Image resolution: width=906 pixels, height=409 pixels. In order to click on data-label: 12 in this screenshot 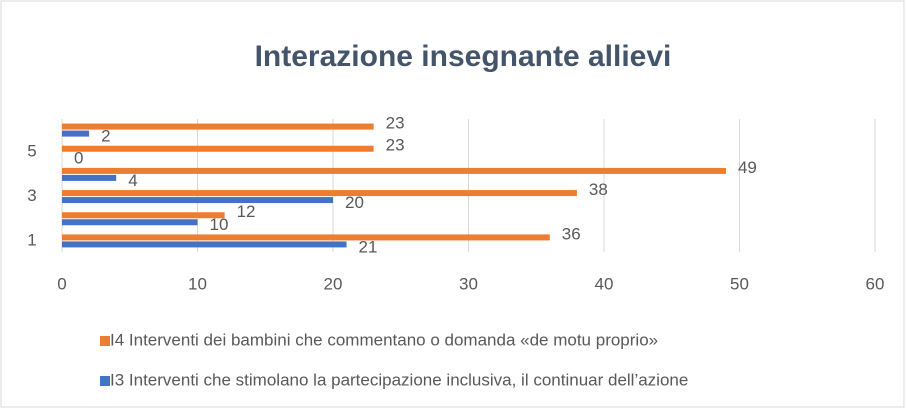, I will do `click(246, 211)`.